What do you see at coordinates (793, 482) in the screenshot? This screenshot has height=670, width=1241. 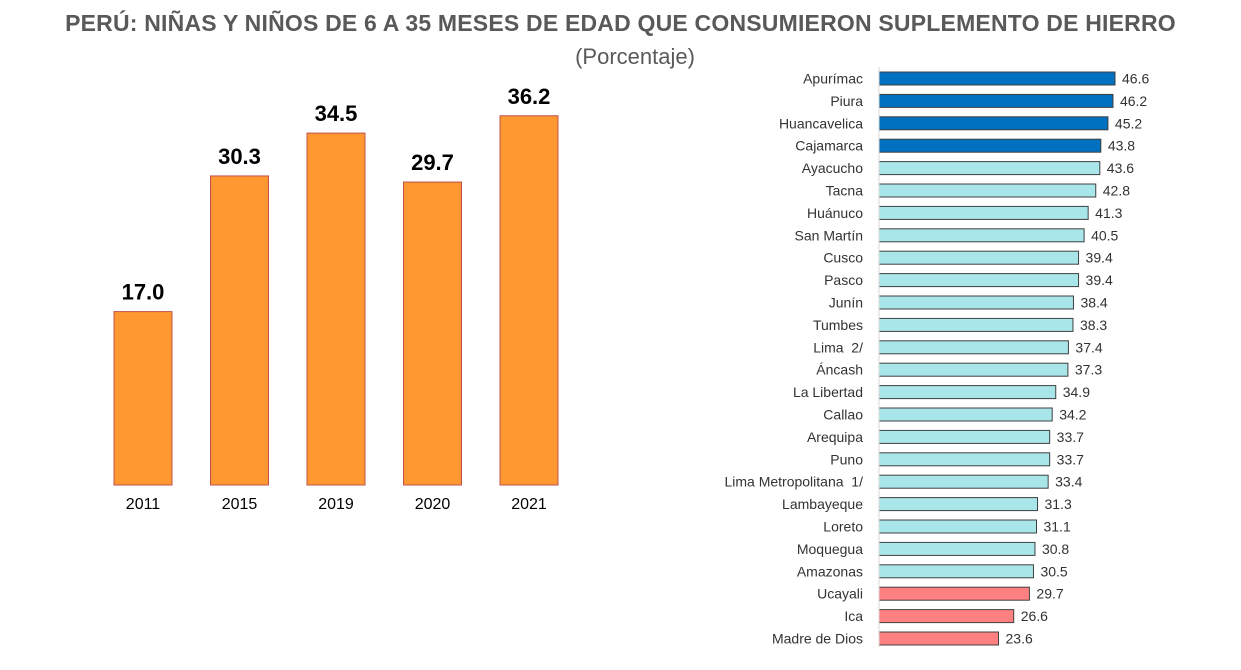 I see `region-label: Lima Metropolitana 1/` at bounding box center [793, 482].